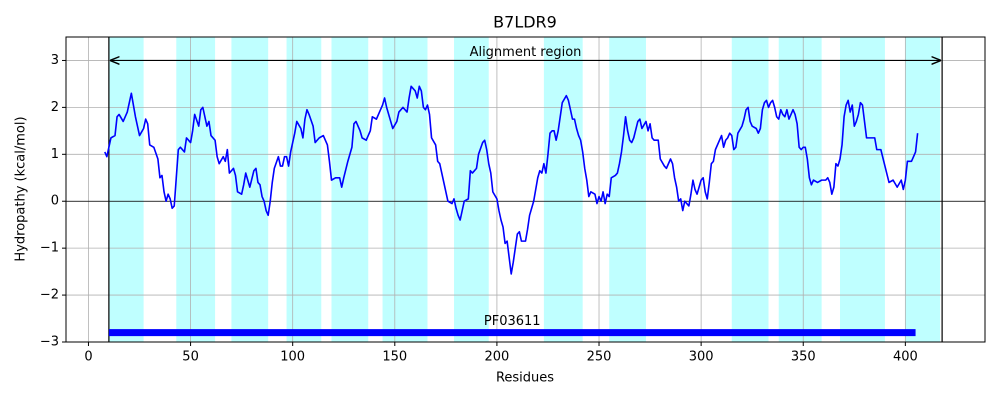 This screenshot has height=400, width=1000. Describe the element at coordinates (55, 201) in the screenshot. I see `y-tick-label: 0` at that location.